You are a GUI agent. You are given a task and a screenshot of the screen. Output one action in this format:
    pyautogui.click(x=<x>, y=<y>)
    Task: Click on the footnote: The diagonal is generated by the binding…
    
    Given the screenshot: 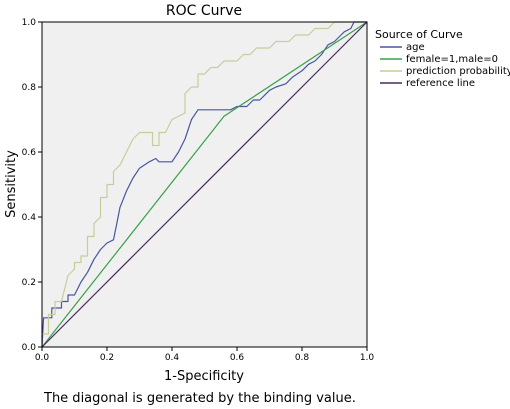 What is the action you would take?
    pyautogui.click(x=199, y=398)
    